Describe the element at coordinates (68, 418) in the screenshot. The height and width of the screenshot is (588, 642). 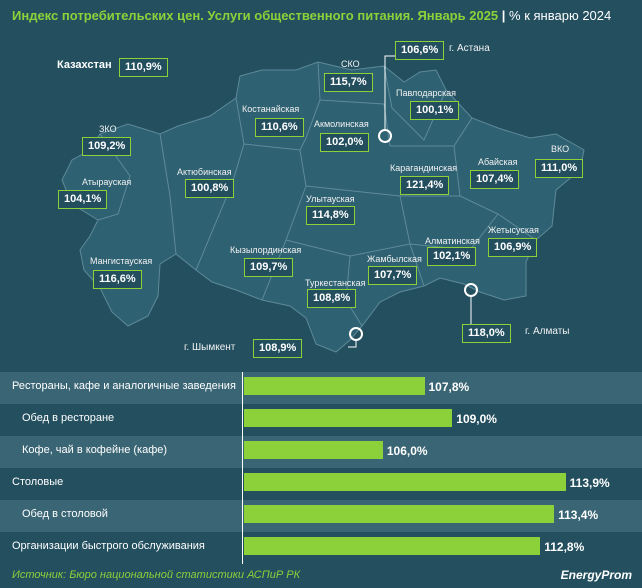
I see `bar-label: Обед в ресторане` at that location.